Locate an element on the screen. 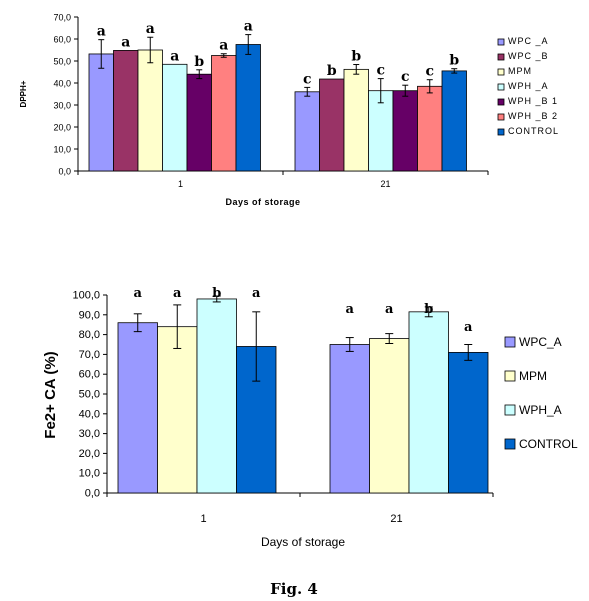 This screenshot has width=589, height=601. y-tick-label: 80,0 is located at coordinates (89, 335).